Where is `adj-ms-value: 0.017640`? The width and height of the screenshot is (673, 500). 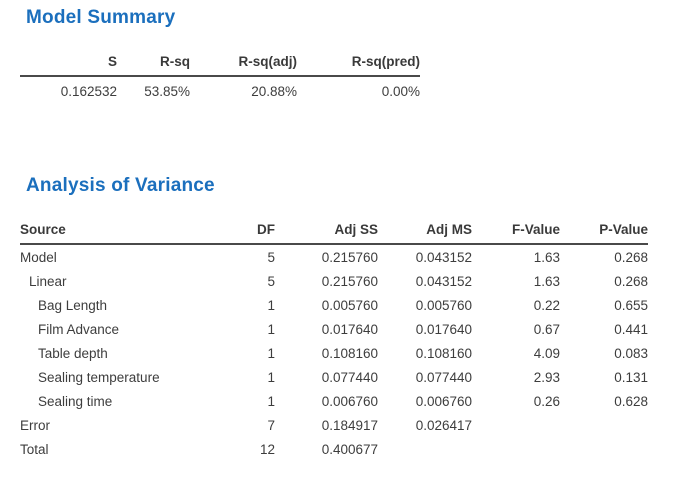
adj-ms-value: 0.017640 is located at coordinates (443, 329).